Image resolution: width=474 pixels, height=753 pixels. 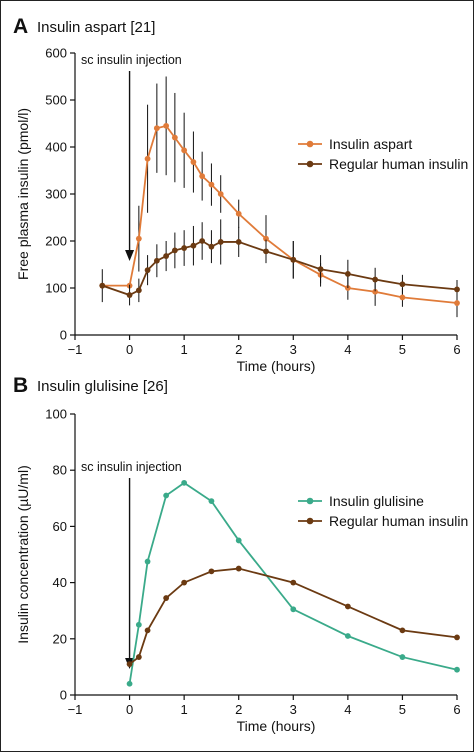 I want to click on y-tick-label: 400, so click(x=56, y=147).